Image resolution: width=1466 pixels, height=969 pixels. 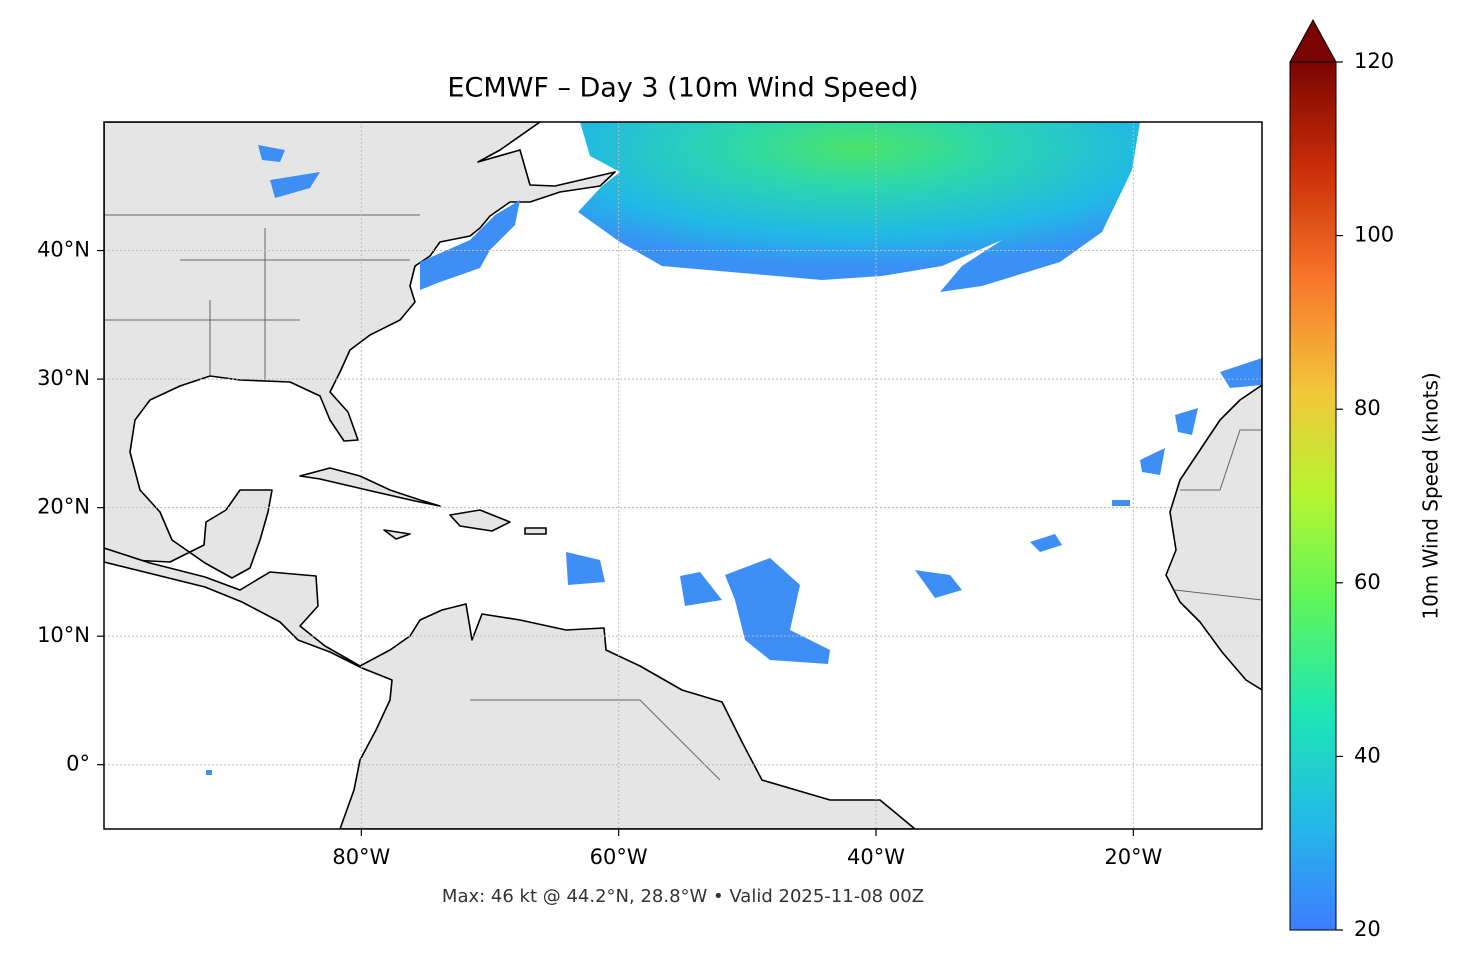 What do you see at coordinates (1374, 61) in the screenshot?
I see `colorbar-tick-label: 120` at bounding box center [1374, 61].